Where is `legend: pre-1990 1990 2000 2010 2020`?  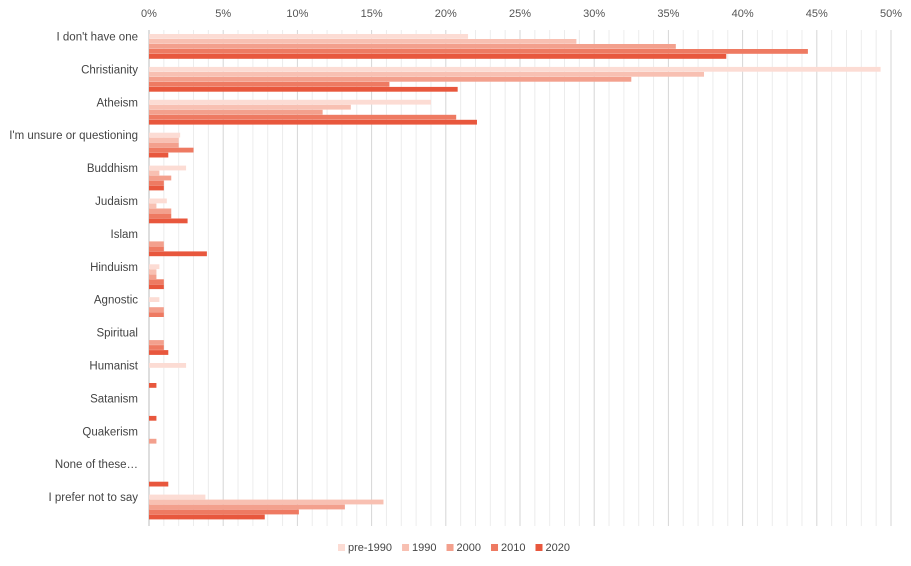
legend: pre-1990 1990 2000 2010 2020 is located at coordinates (454, 548).